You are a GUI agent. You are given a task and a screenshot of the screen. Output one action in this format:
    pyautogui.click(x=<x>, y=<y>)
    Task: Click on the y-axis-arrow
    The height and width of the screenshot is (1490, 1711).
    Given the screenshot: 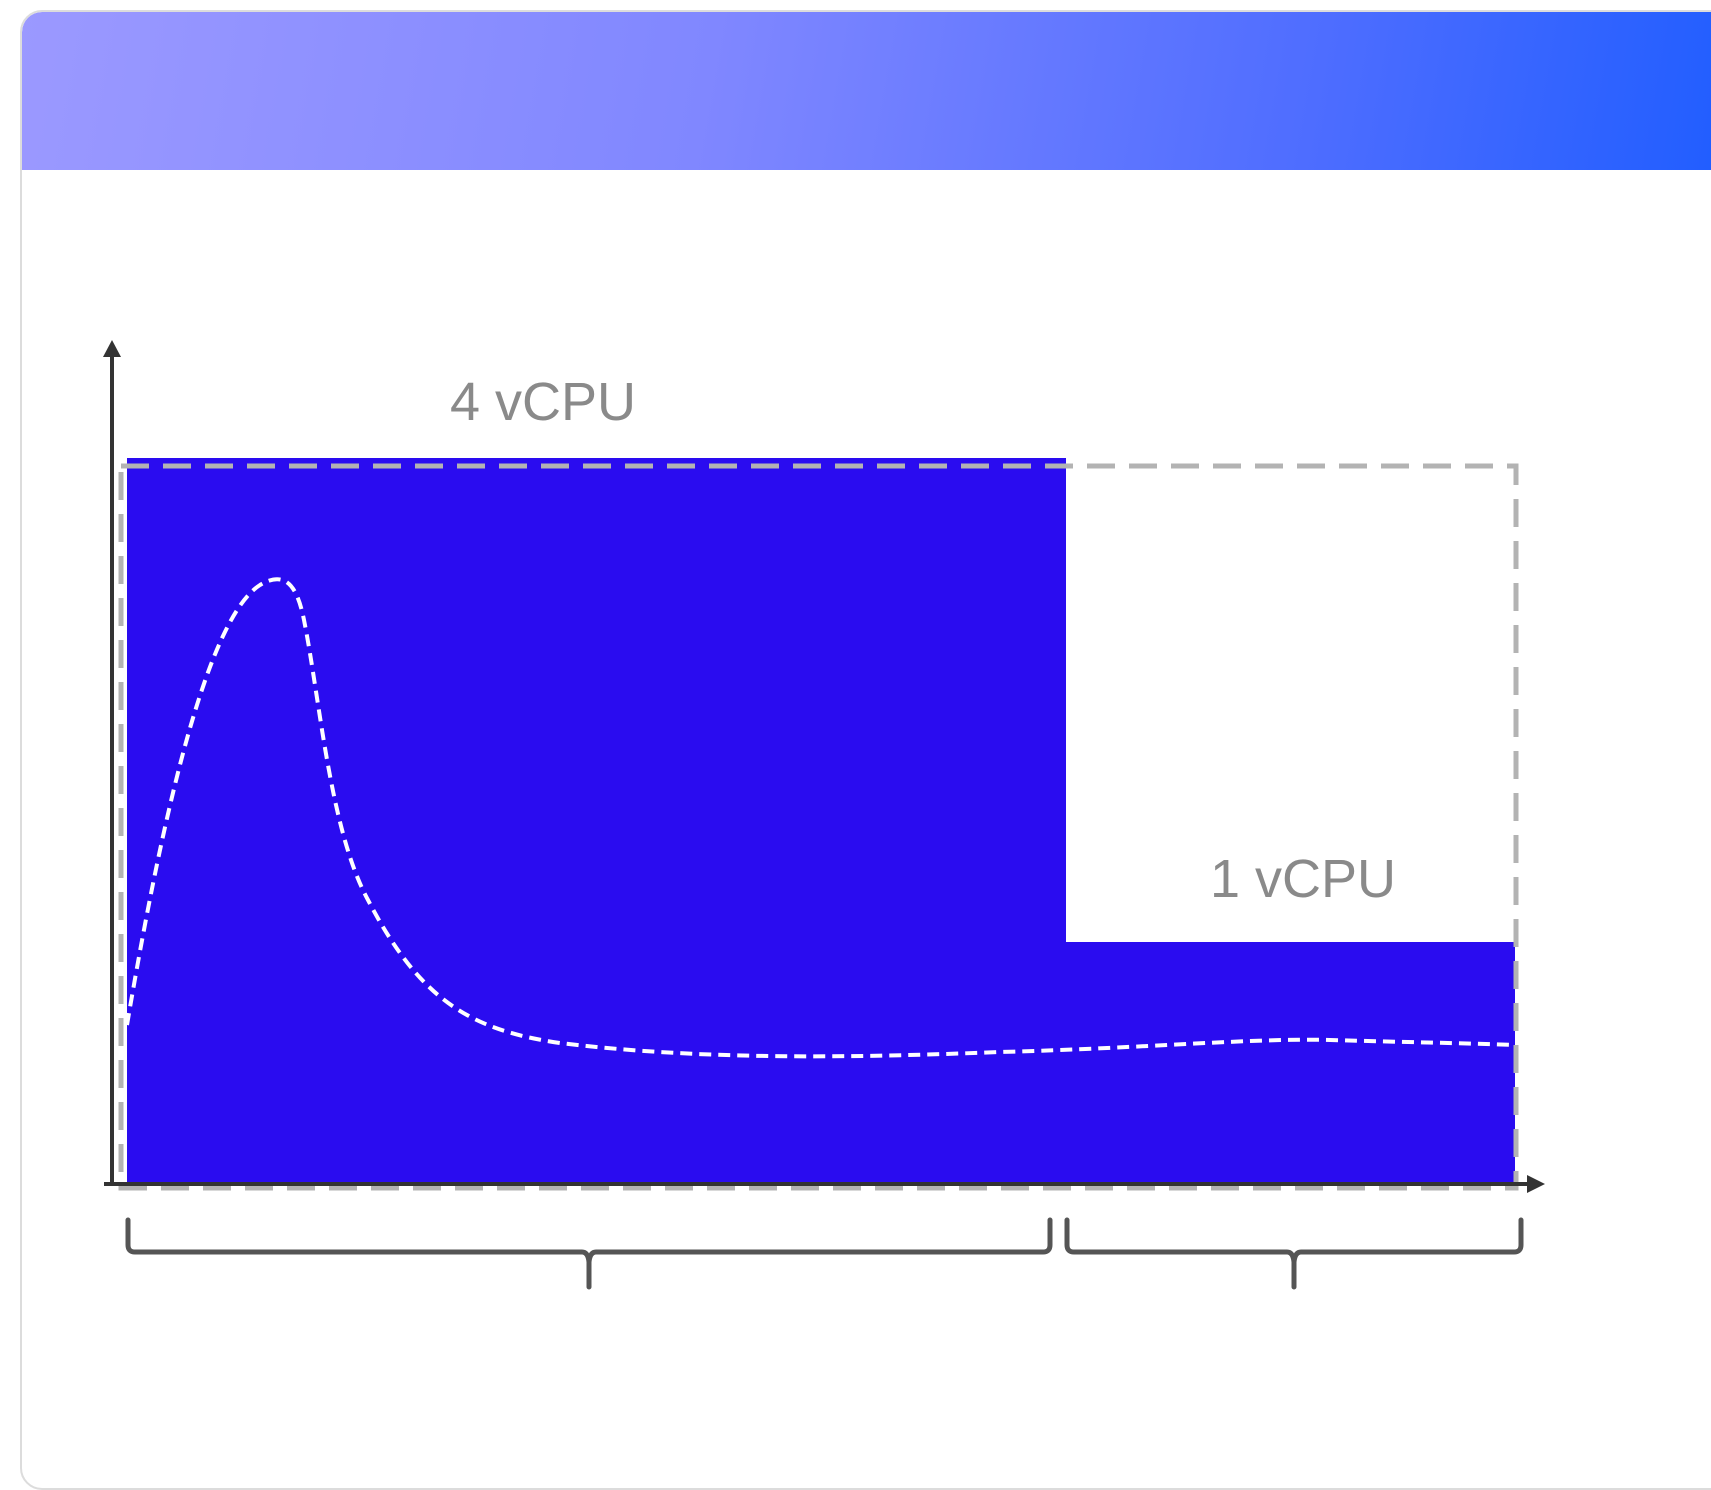 What is the action you would take?
    pyautogui.click(x=112, y=348)
    